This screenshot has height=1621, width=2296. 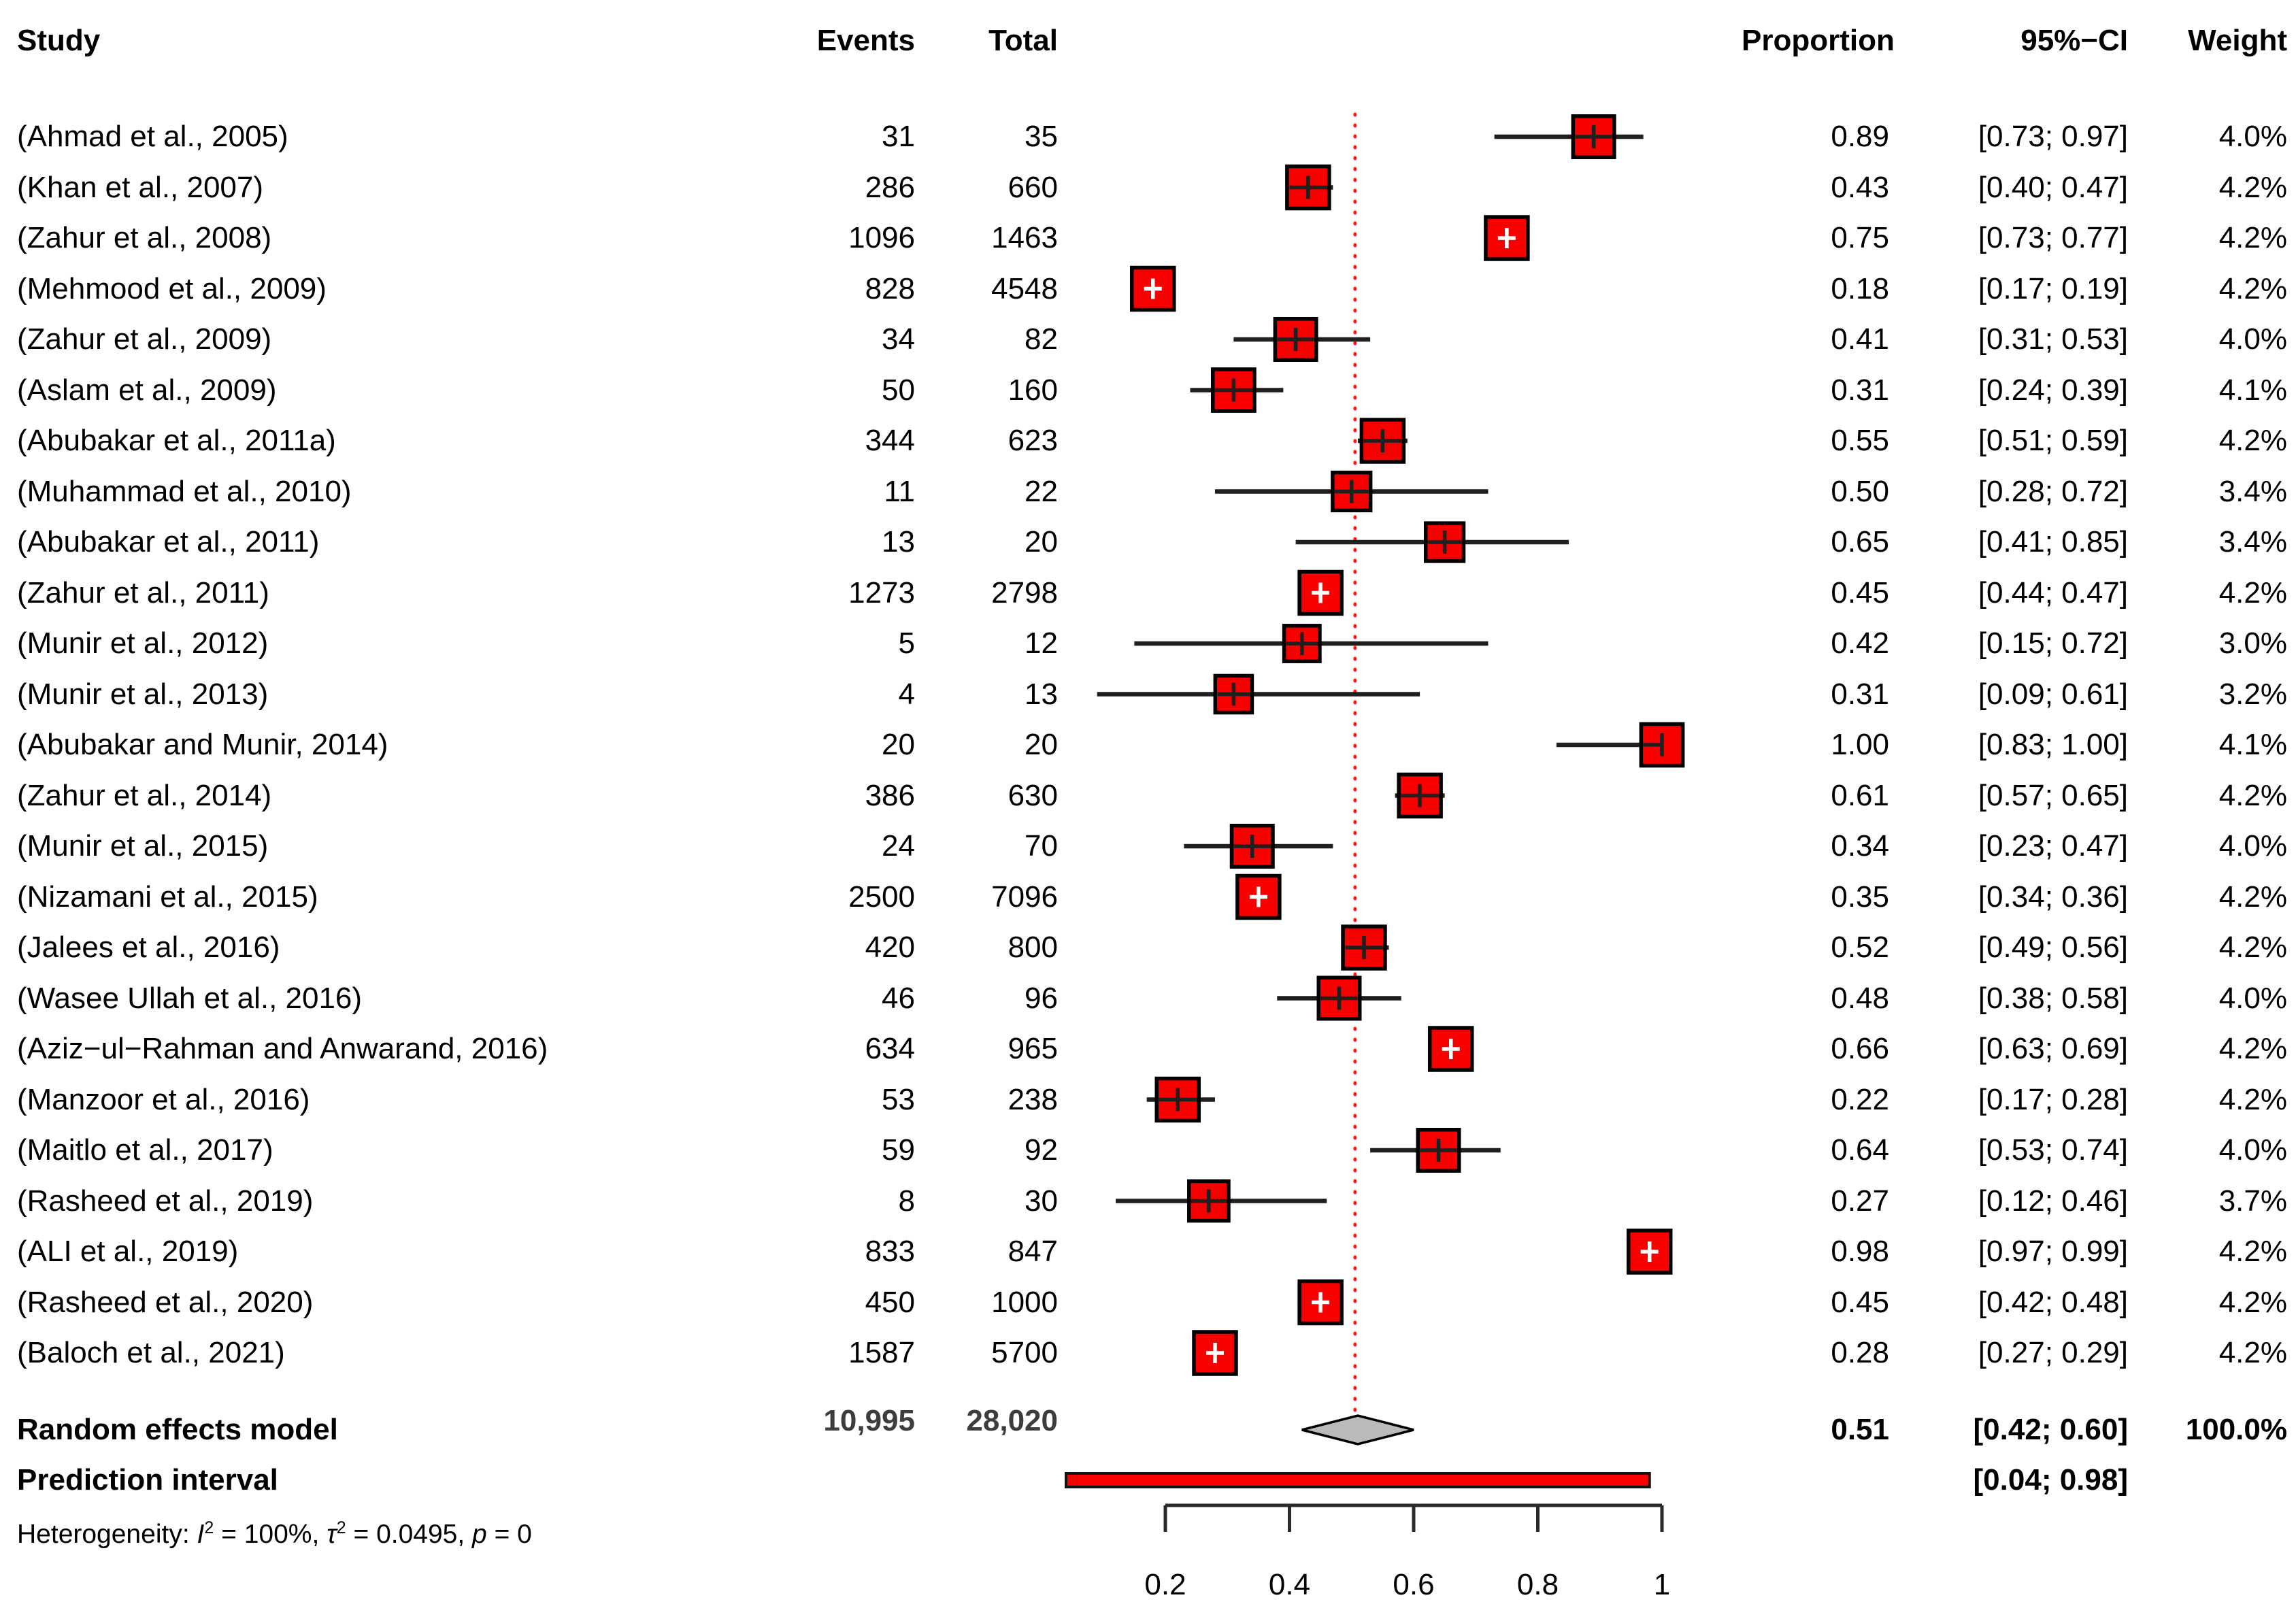 What do you see at coordinates (1041, 1150) in the screenshot?
I see `total-value: 92` at bounding box center [1041, 1150].